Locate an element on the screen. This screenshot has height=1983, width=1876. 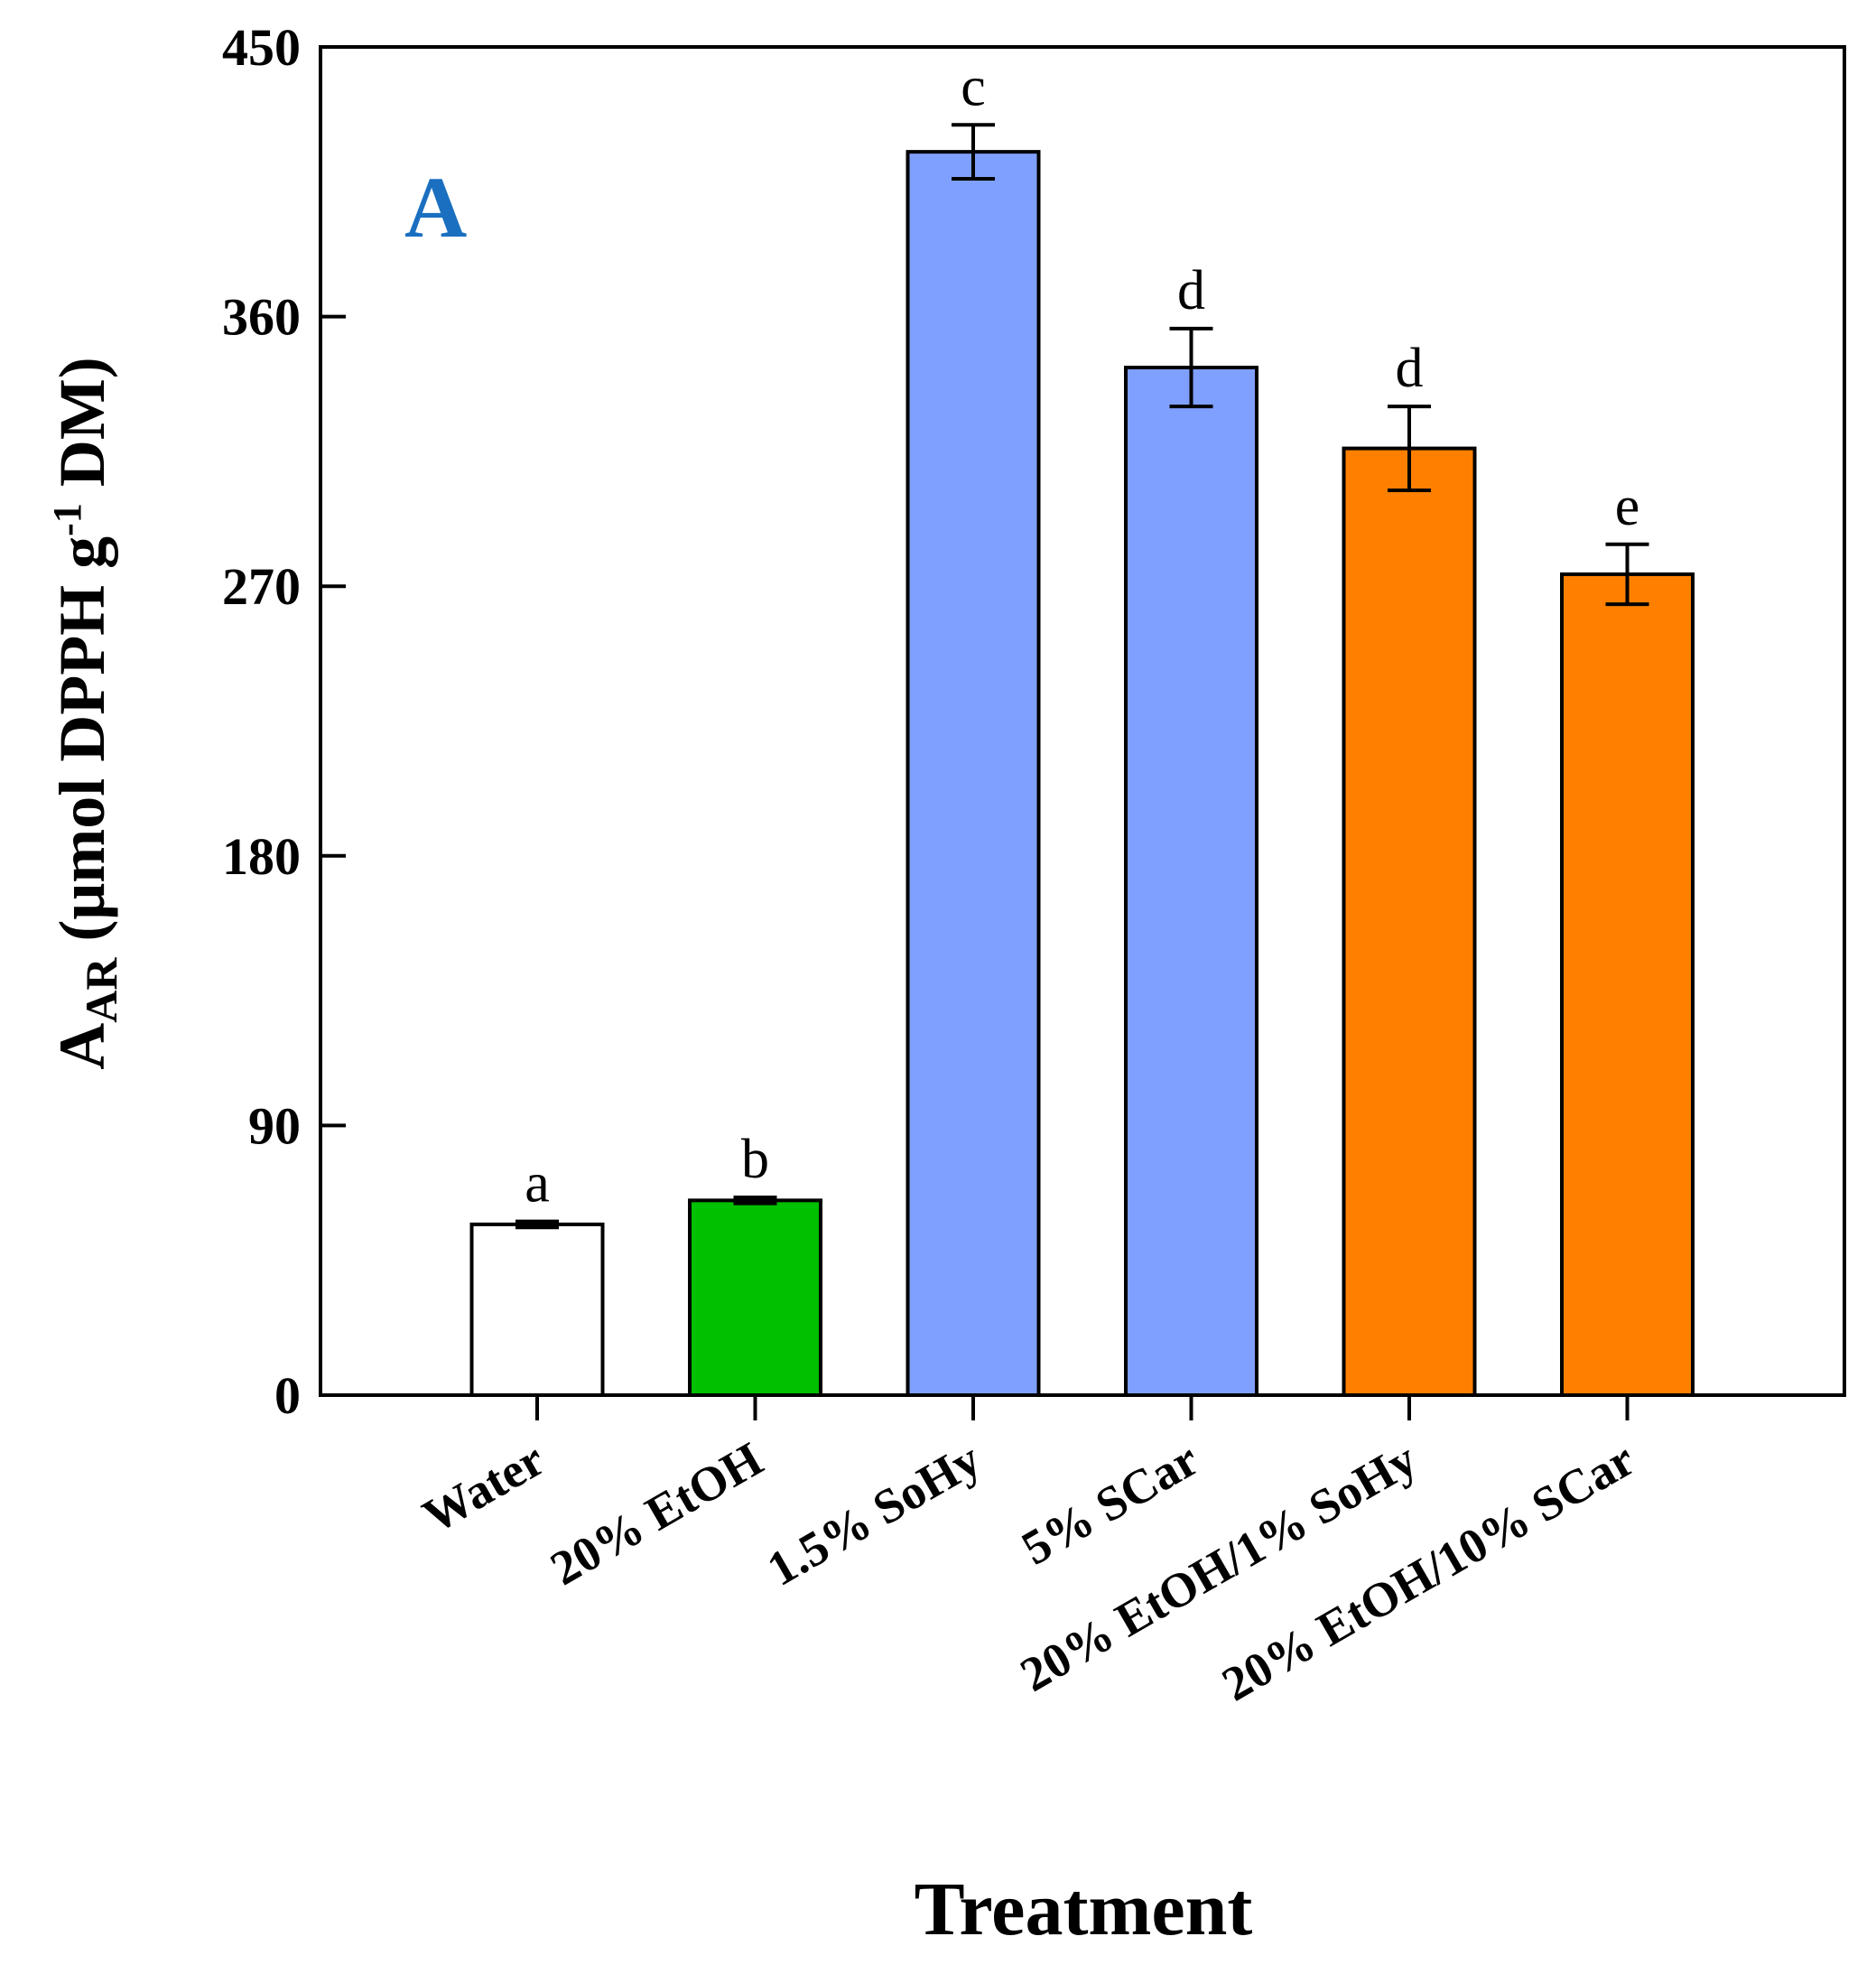
significance-label: b is located at coordinates (755, 1159).